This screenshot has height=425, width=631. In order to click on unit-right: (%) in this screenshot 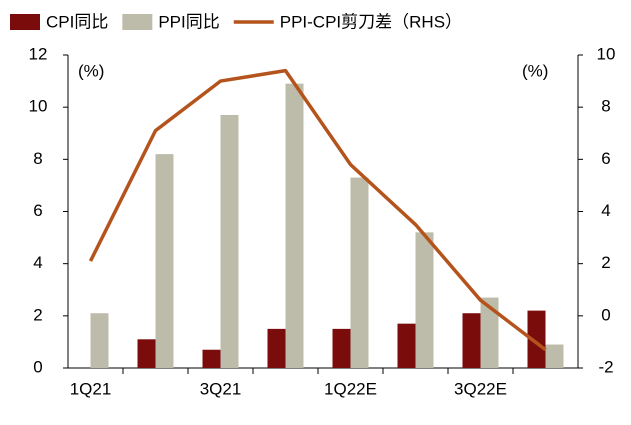, I will do `click(535, 70)`.